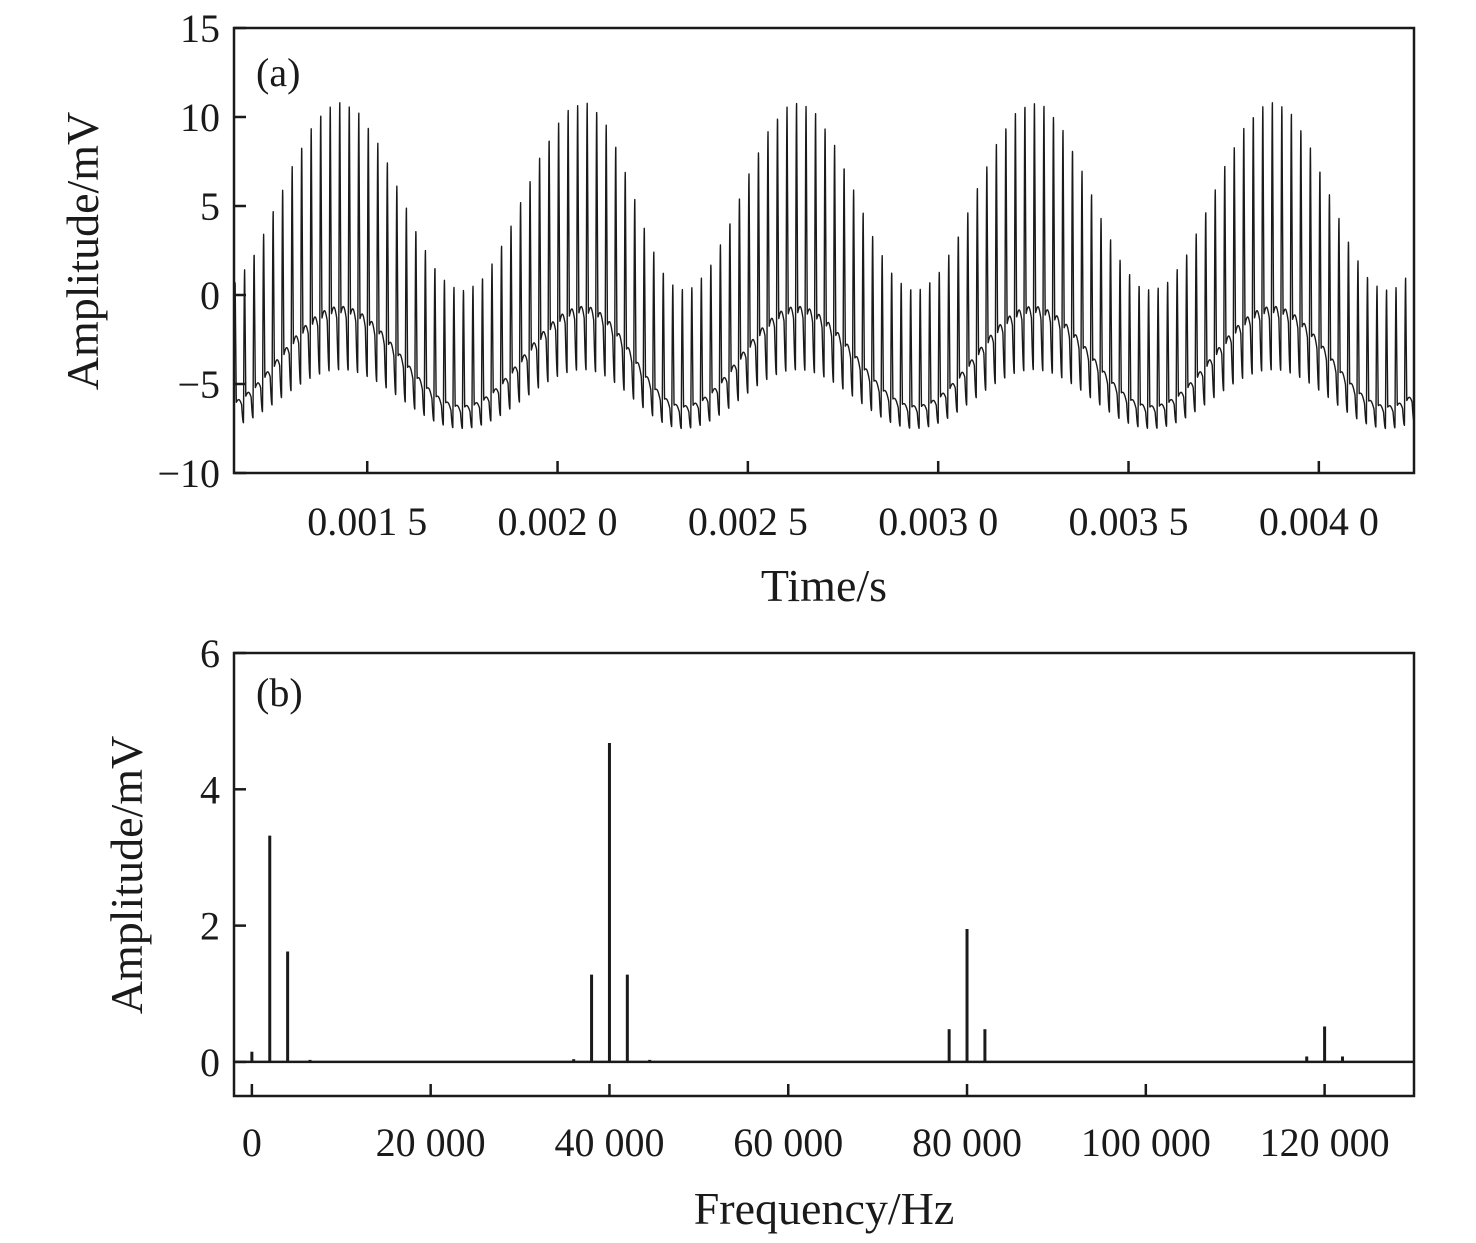 The image size is (1476, 1243). What do you see at coordinates (558, 521) in the screenshot?
I see `x-tick-label: 0.002 0` at bounding box center [558, 521].